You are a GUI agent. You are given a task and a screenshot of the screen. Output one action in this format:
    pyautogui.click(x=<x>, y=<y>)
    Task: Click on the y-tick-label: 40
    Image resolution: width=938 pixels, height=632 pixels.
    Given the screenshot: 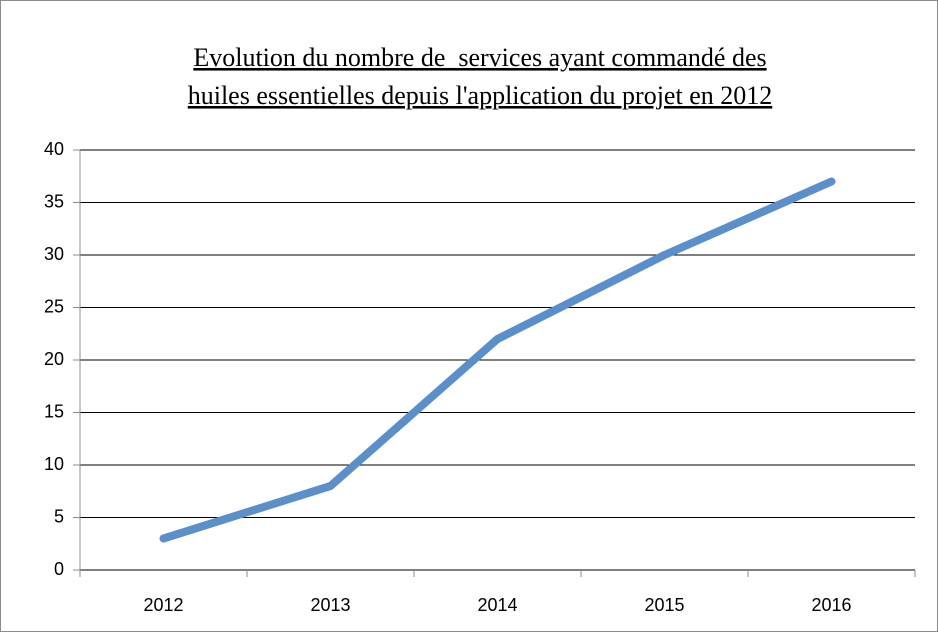 What is the action you would take?
    pyautogui.click(x=54, y=149)
    